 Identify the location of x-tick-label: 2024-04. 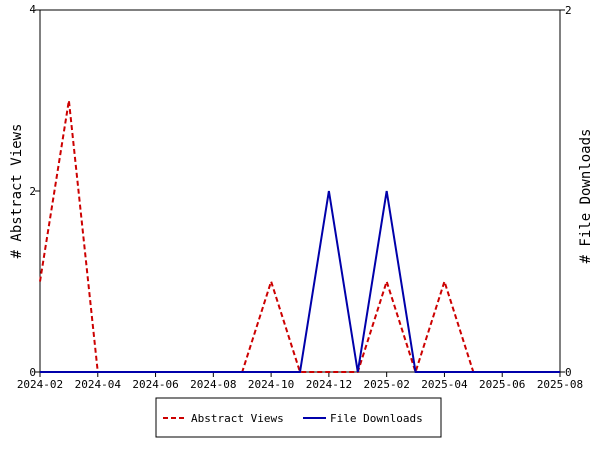
(98, 384).